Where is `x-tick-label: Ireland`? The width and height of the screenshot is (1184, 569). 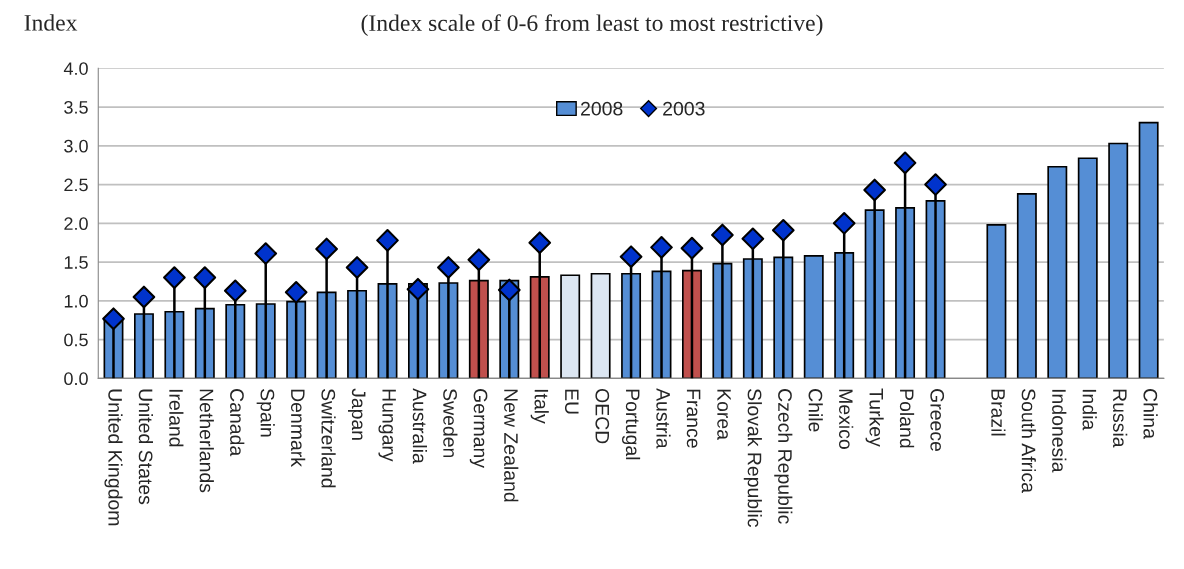 x-tick-label: Ireland is located at coordinates (176, 418).